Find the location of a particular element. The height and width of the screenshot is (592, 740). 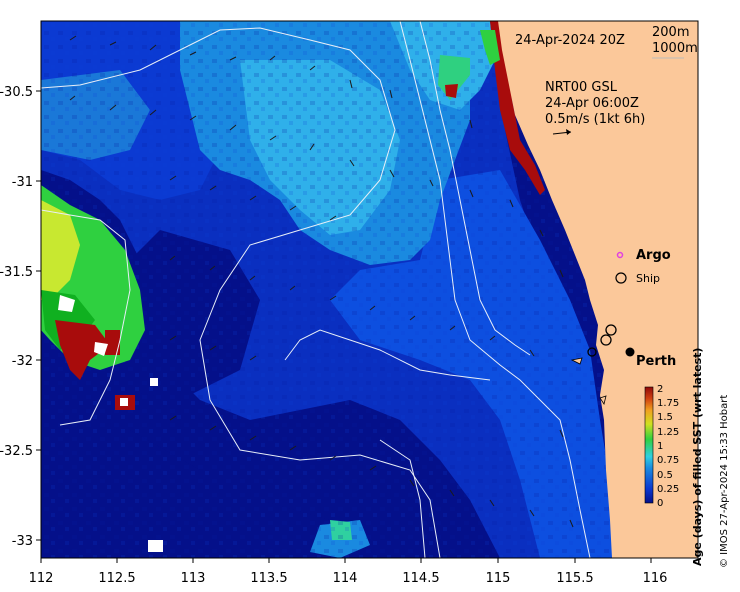

white-spot-bottom is located at coordinates (155, 546).